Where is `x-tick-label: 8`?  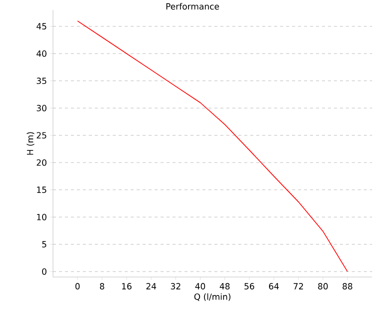
x-tick-label: 8 is located at coordinates (102, 286).